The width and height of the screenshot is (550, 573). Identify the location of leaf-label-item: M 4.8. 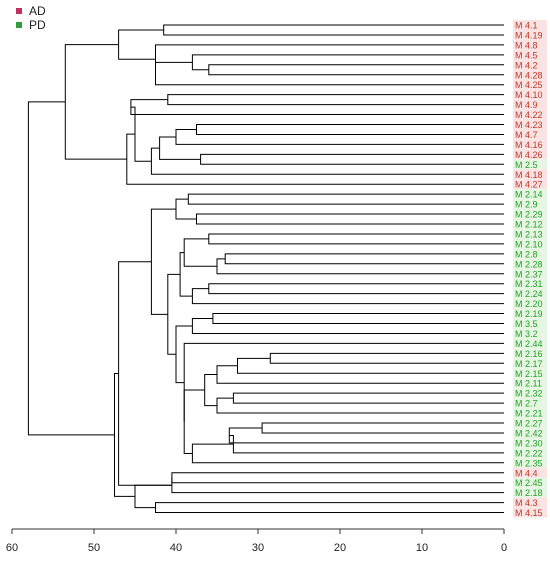
(530, 44).